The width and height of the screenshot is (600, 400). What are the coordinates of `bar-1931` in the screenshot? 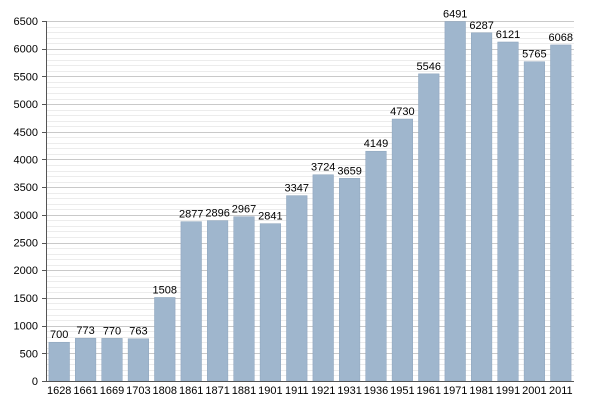 It's located at (350, 280).